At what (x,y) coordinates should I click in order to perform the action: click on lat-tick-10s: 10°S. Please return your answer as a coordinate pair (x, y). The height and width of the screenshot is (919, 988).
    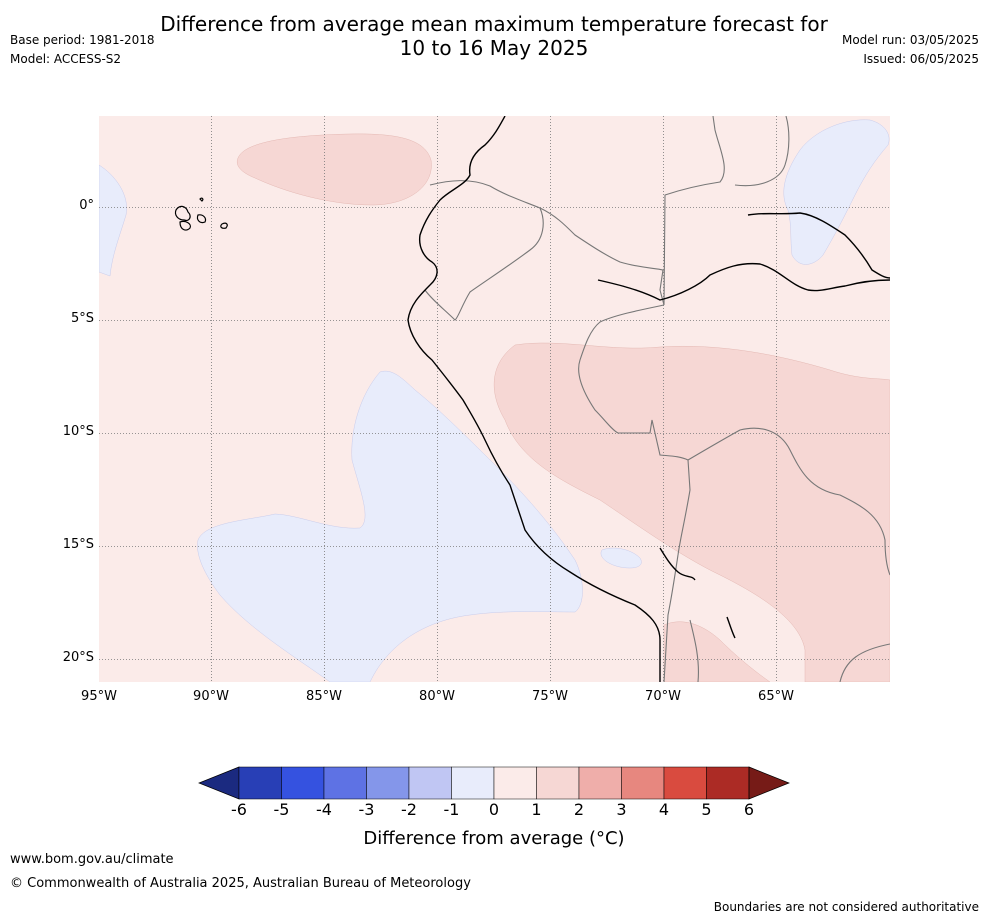
    Looking at the image, I should click on (78, 431).